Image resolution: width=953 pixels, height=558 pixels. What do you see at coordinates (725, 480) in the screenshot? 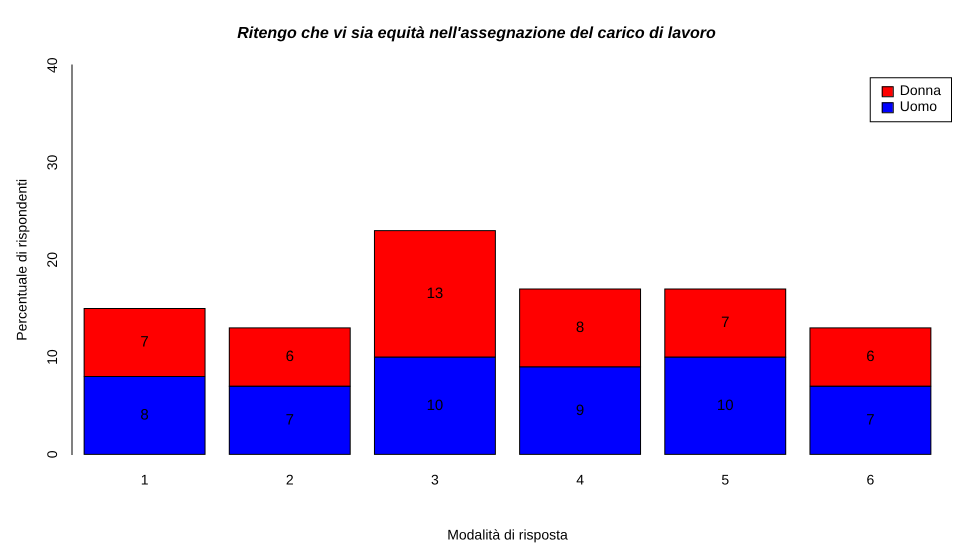
I see `x-tick-label: 5` at bounding box center [725, 480].